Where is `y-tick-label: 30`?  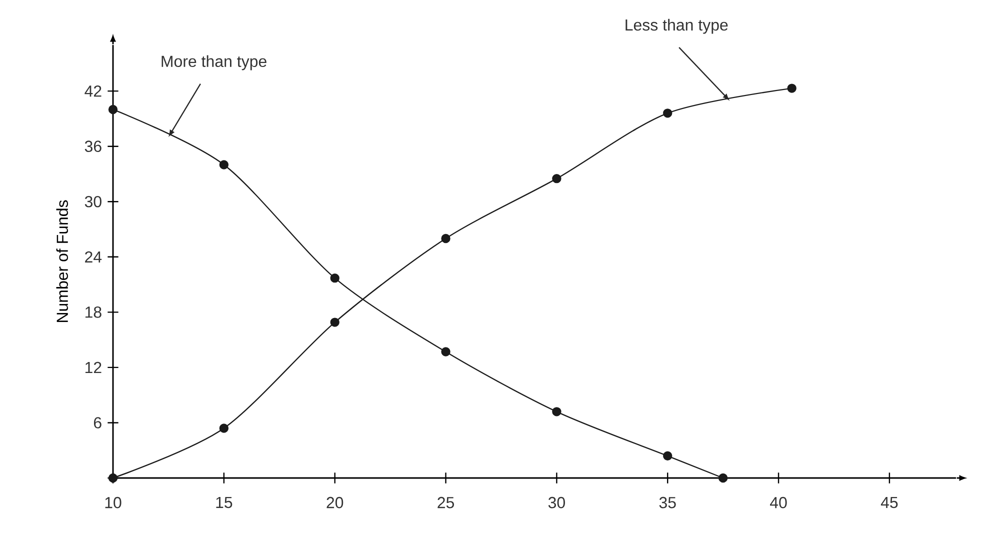 y-tick-label: 30 is located at coordinates (93, 202).